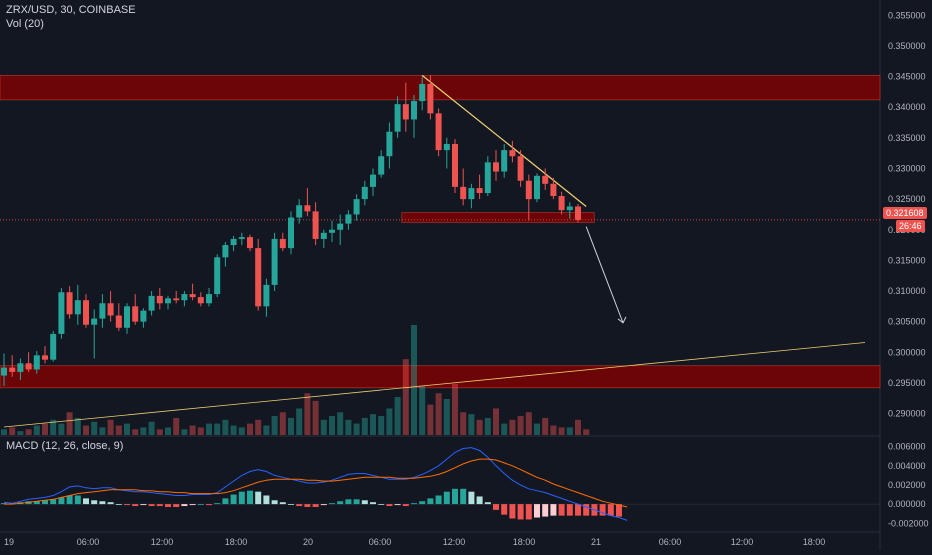 The width and height of the screenshot is (932, 555). I want to click on signal-line, so click(316, 483).